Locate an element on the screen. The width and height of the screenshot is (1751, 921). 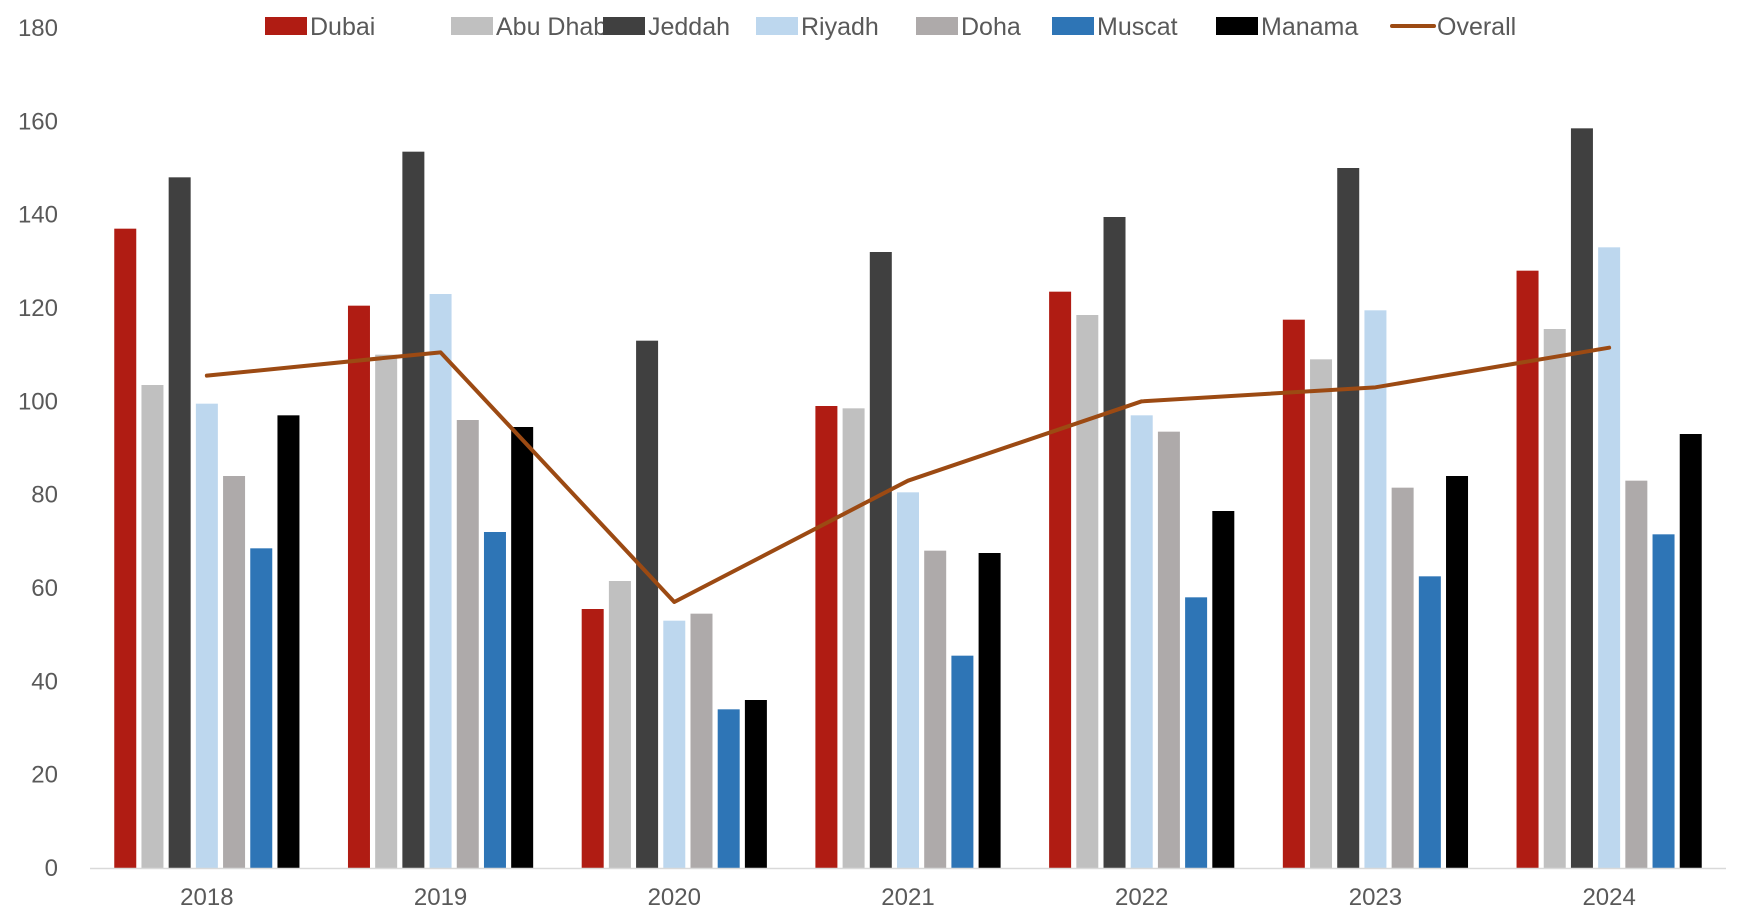
bar-riyadh-2019 is located at coordinates (440, 581).